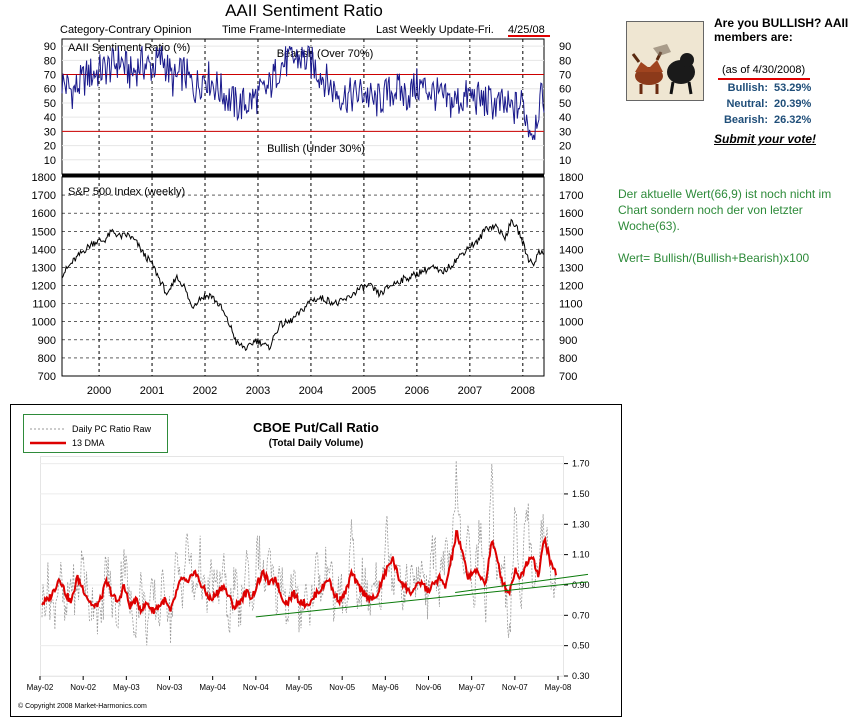  What do you see at coordinates (565, 76) in the screenshot?
I see `ratio-ytick-right: 70` at bounding box center [565, 76].